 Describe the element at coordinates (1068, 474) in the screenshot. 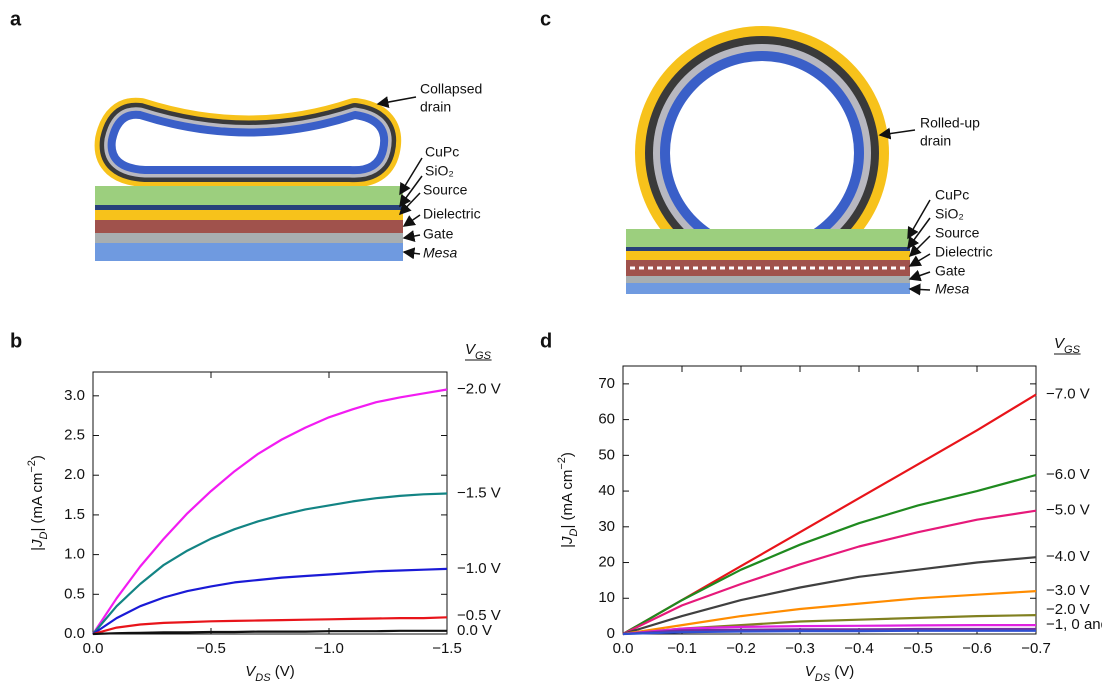

I see `series-label: −6.0 V` at that location.